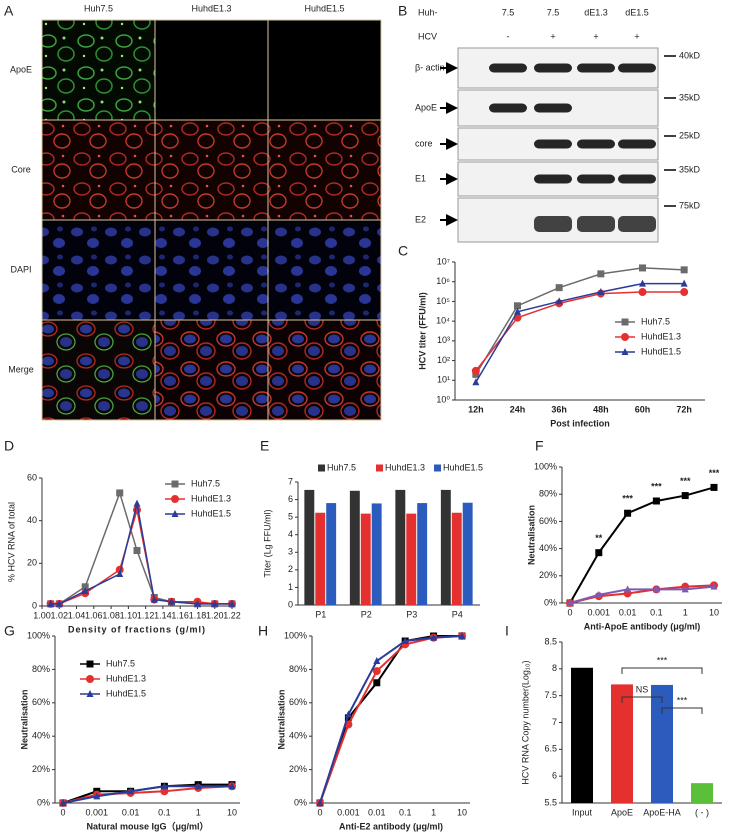 Image resolution: width=733 pixels, height=837 pixels. I want to click on x-tick-label: 10, so click(714, 612).